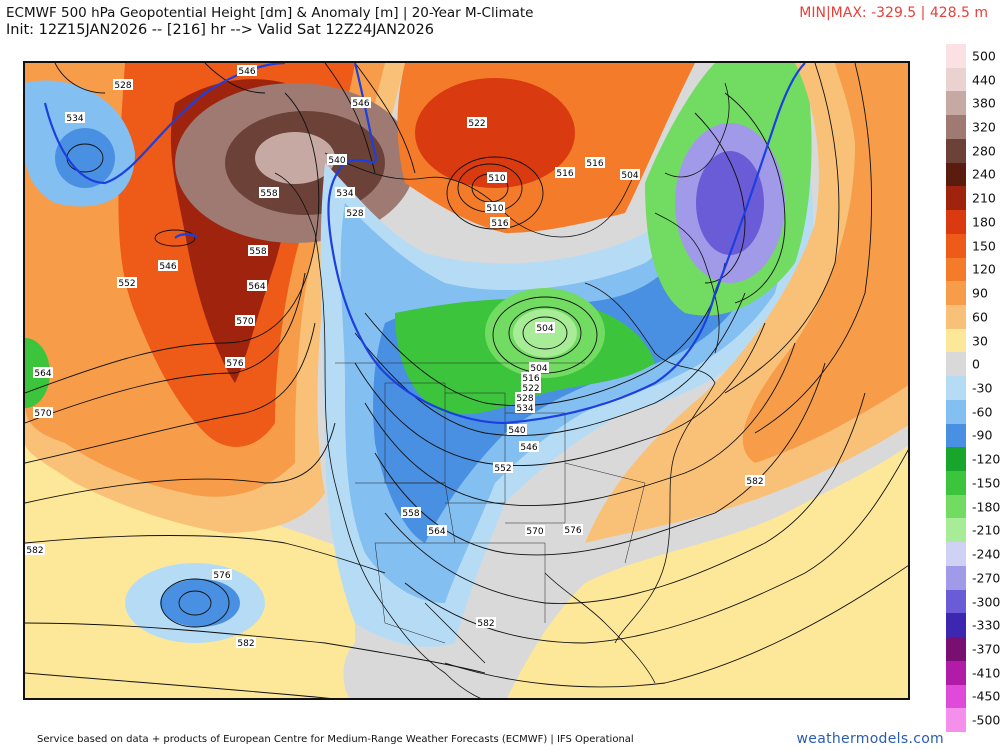 The height and width of the screenshot is (750, 1000). I want to click on contour-label: 552, so click(126, 284).